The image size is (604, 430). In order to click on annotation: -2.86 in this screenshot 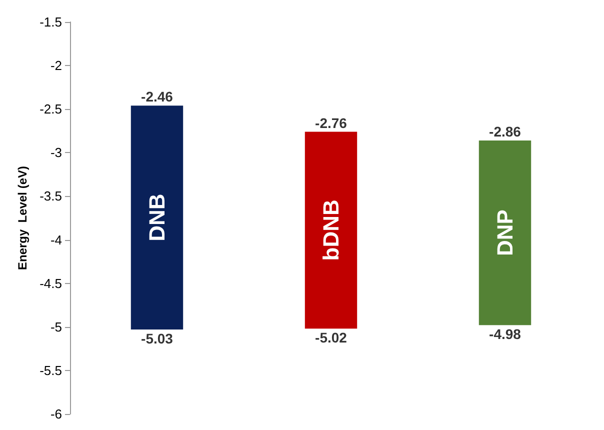, I will do `click(505, 131)`.